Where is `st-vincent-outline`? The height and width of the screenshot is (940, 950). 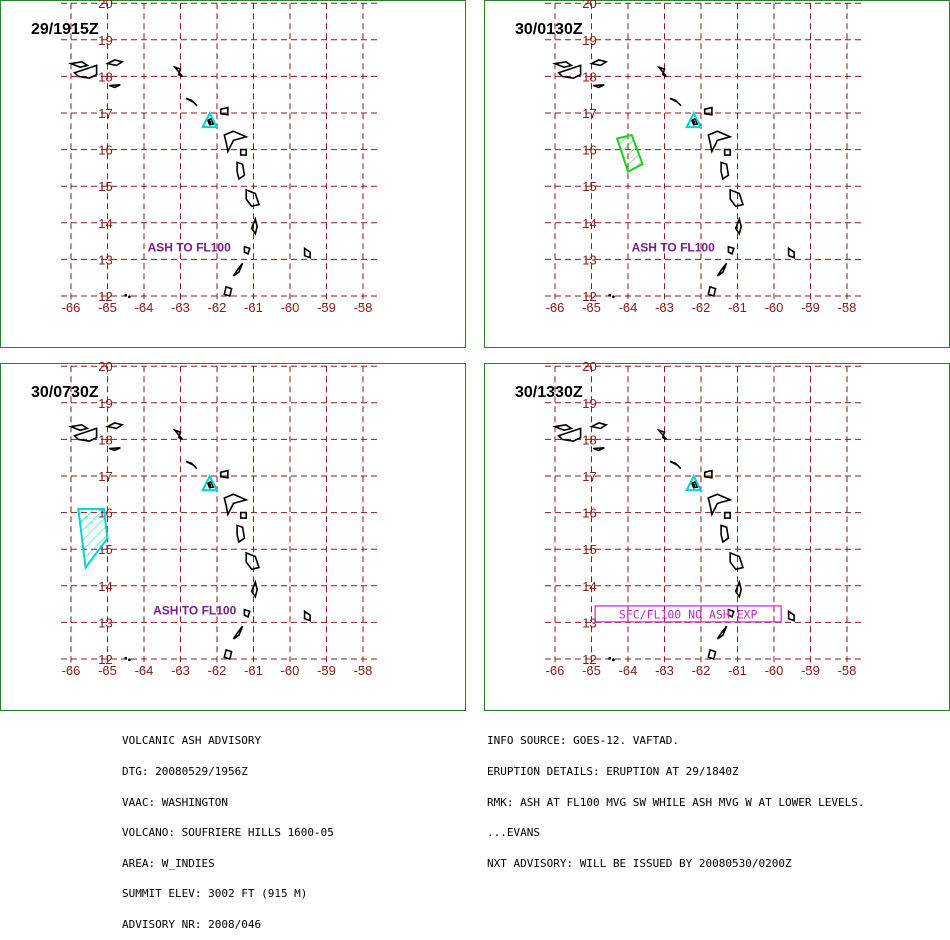
st-vincent-outline is located at coordinates (731, 613).